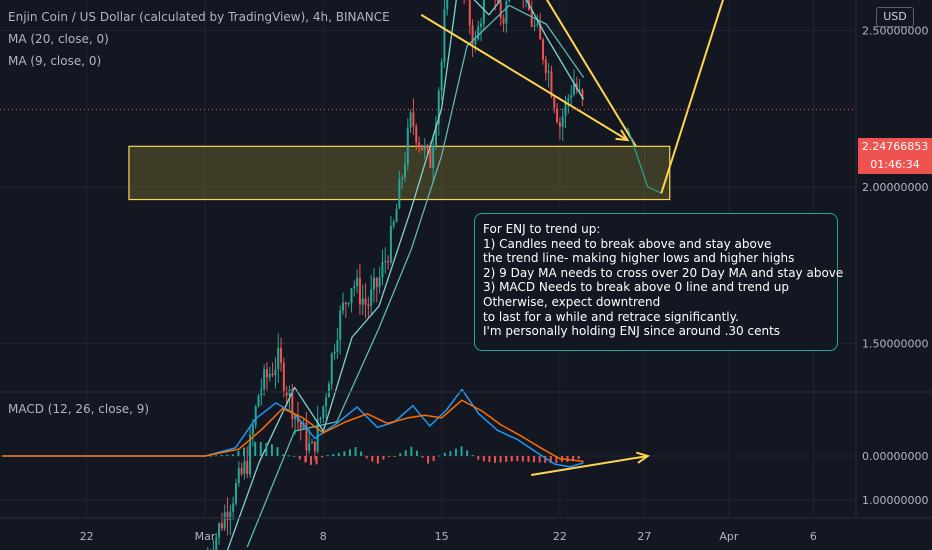  What do you see at coordinates (813, 536) in the screenshot?
I see `time-tick-label: 6` at bounding box center [813, 536].